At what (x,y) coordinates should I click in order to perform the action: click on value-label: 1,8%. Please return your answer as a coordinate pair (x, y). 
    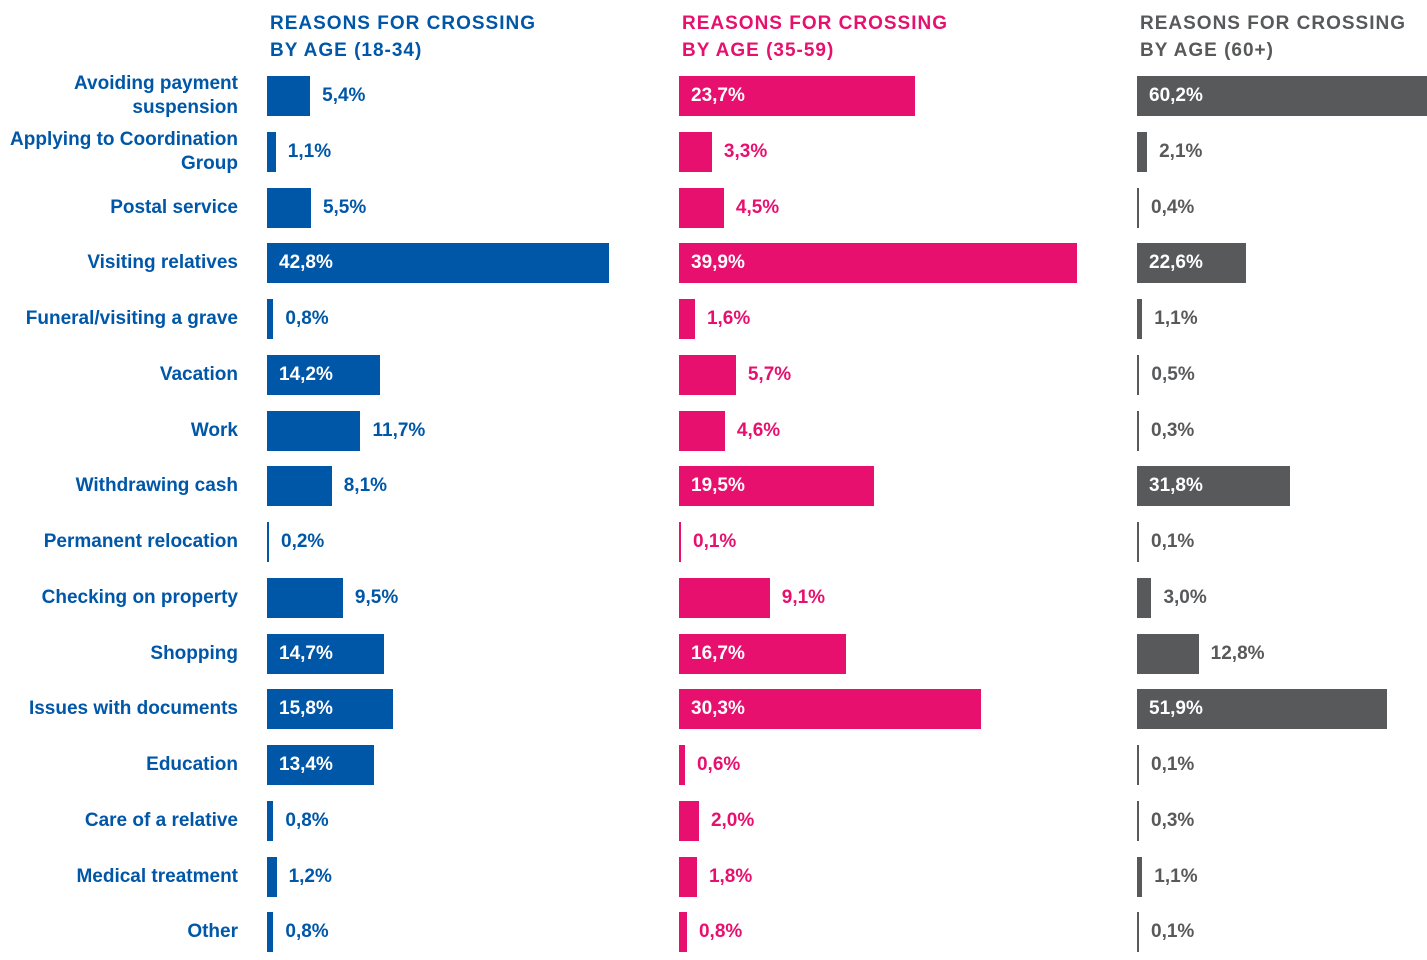
    Looking at the image, I should click on (730, 876).